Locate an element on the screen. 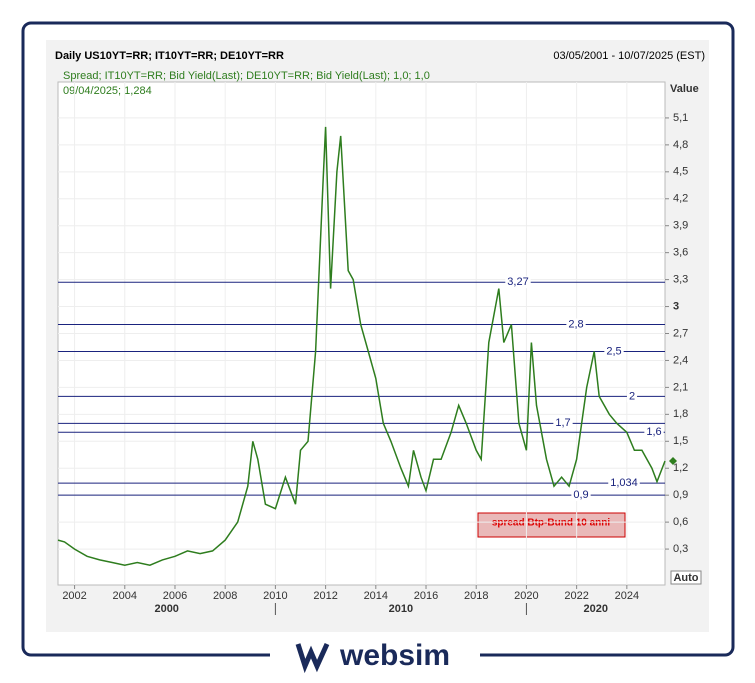 The image size is (755, 683). y-tick-label: 1,5 is located at coordinates (680, 441).